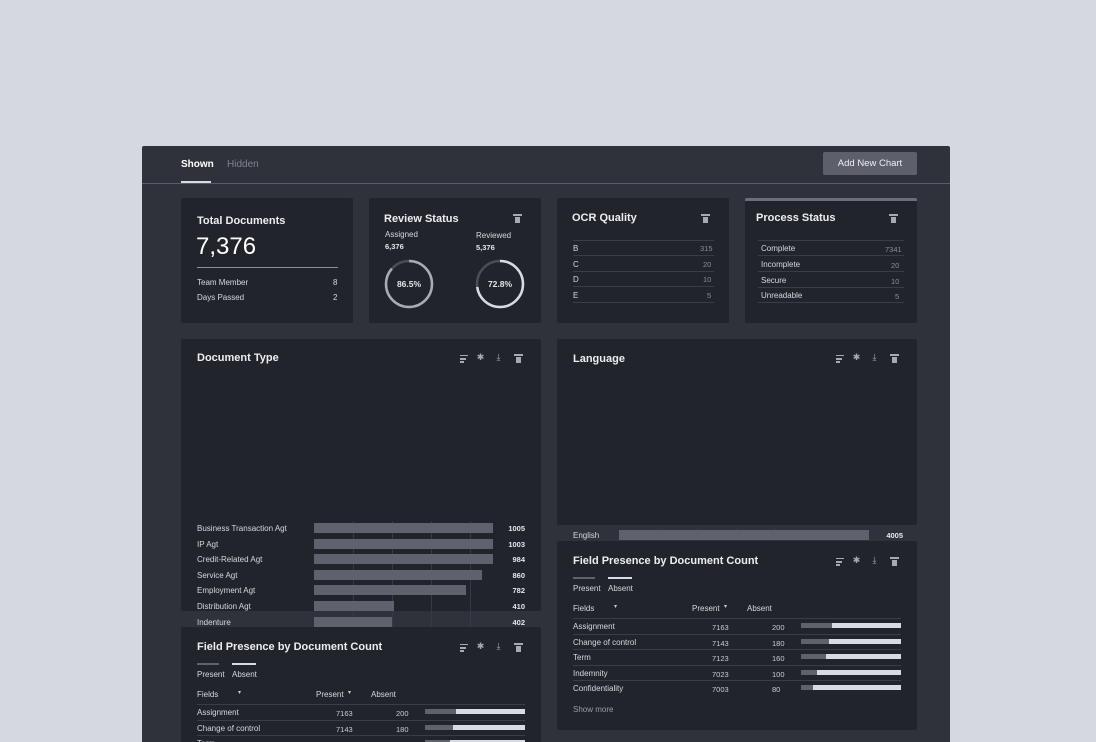 The height and width of the screenshot is (742, 1096). Describe the element at coordinates (707, 279) in the screenshot. I see `ocr-value-d: 10` at that location.